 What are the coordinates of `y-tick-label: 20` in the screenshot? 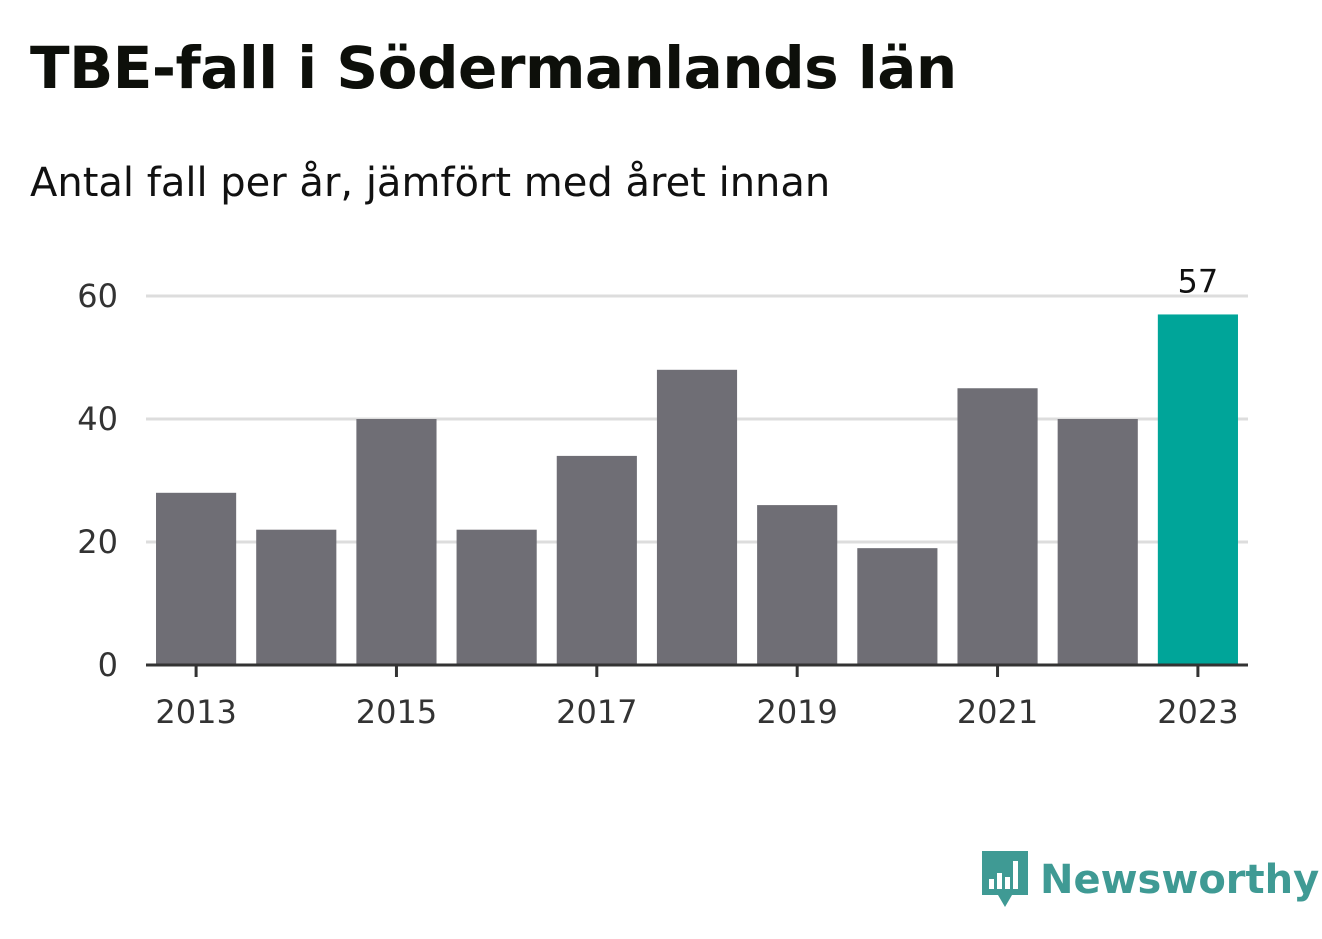 It's located at (97, 542).